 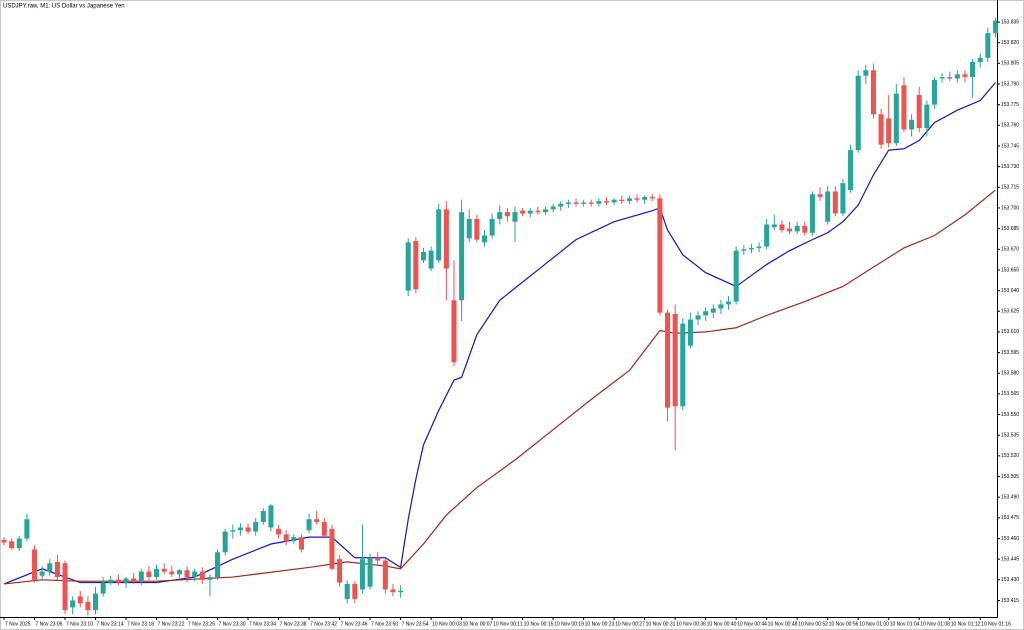 What do you see at coordinates (323, 624) in the screenshot?
I see `x-tick-label: 7 Nov 23:42` at bounding box center [323, 624].